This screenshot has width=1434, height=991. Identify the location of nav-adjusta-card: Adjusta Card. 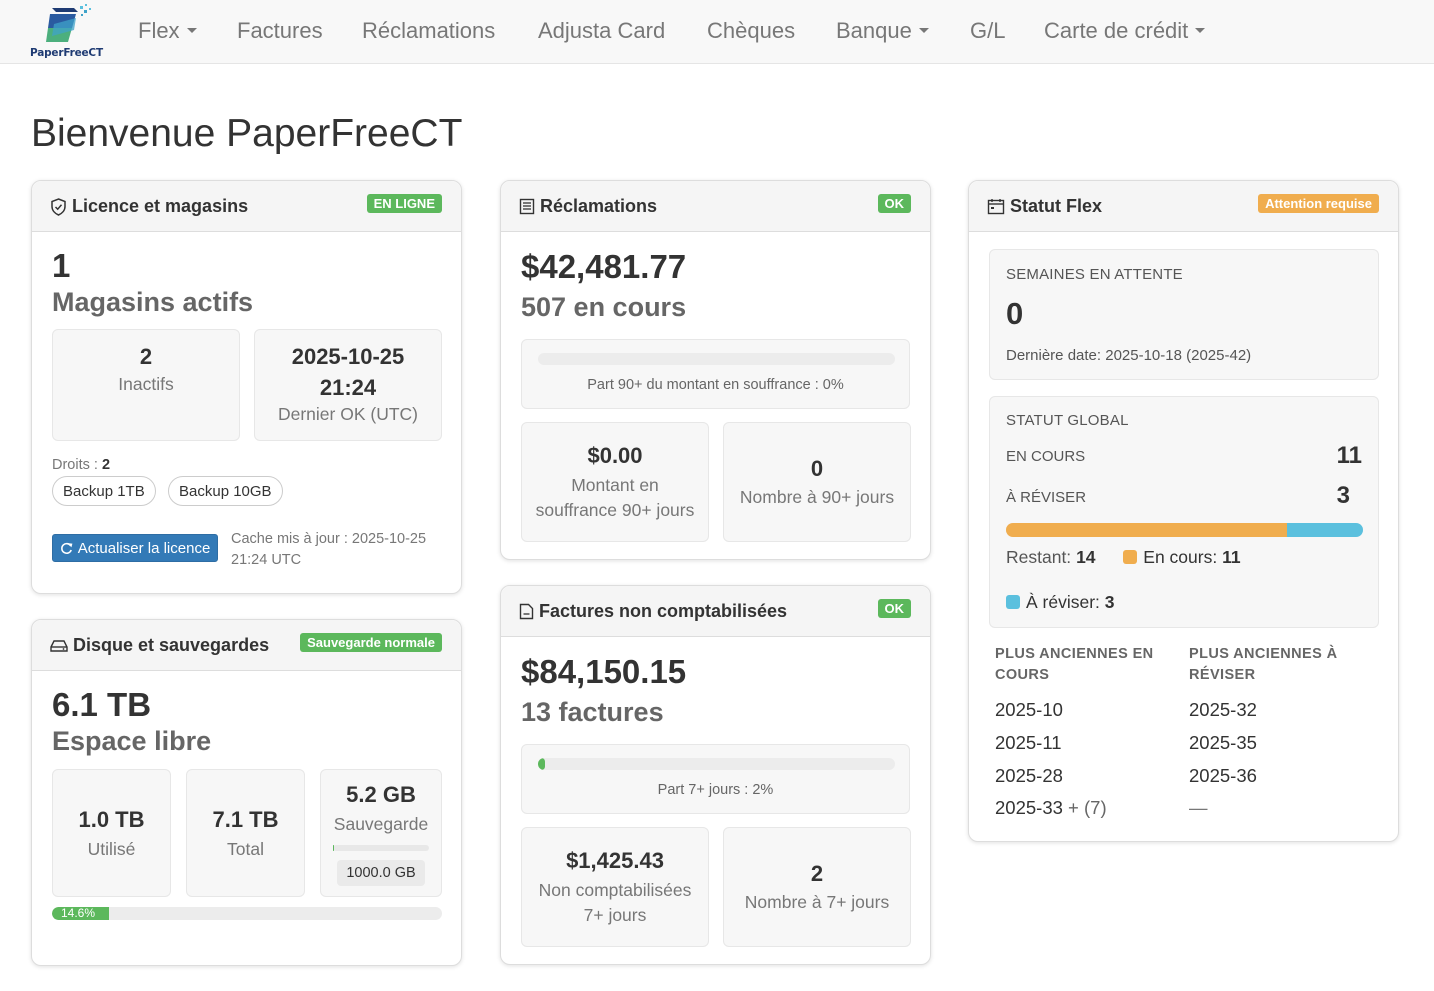
(601, 31).